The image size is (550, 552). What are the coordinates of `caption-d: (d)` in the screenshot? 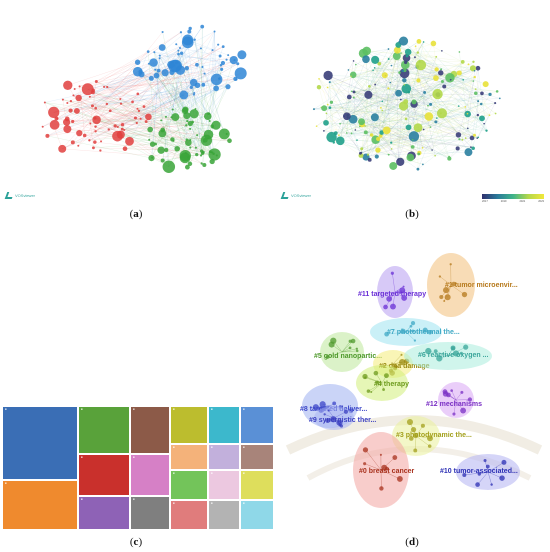 It's located at (412, 542).